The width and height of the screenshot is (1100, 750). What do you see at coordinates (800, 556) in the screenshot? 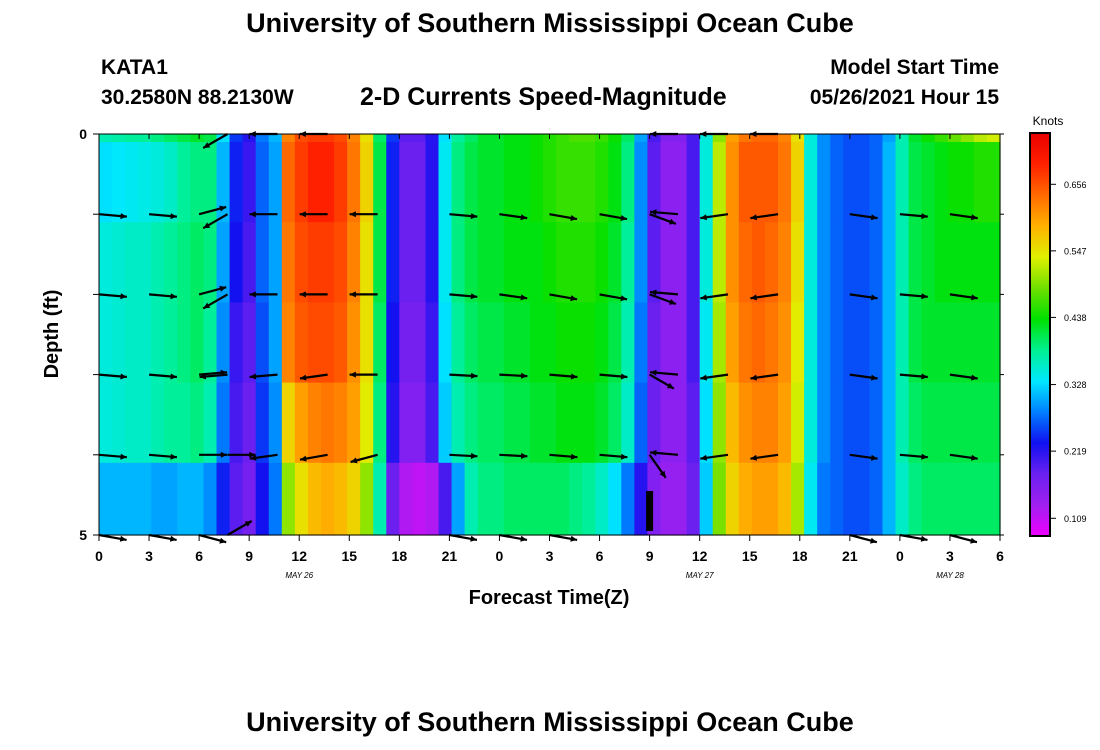
I see `x-tick-label: 18` at bounding box center [800, 556].